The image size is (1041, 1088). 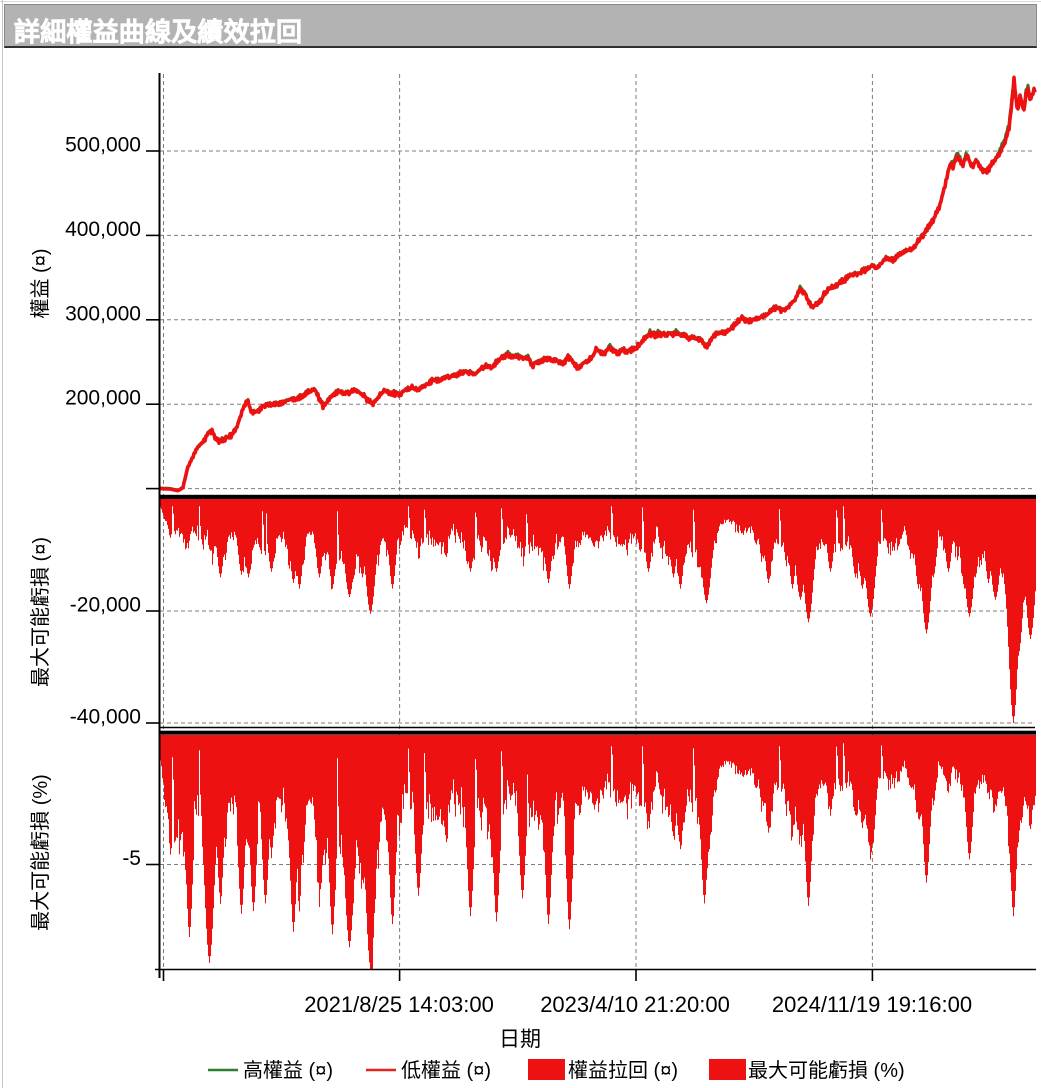 I want to click on svg-text: -40,000, so click(x=105, y=717).